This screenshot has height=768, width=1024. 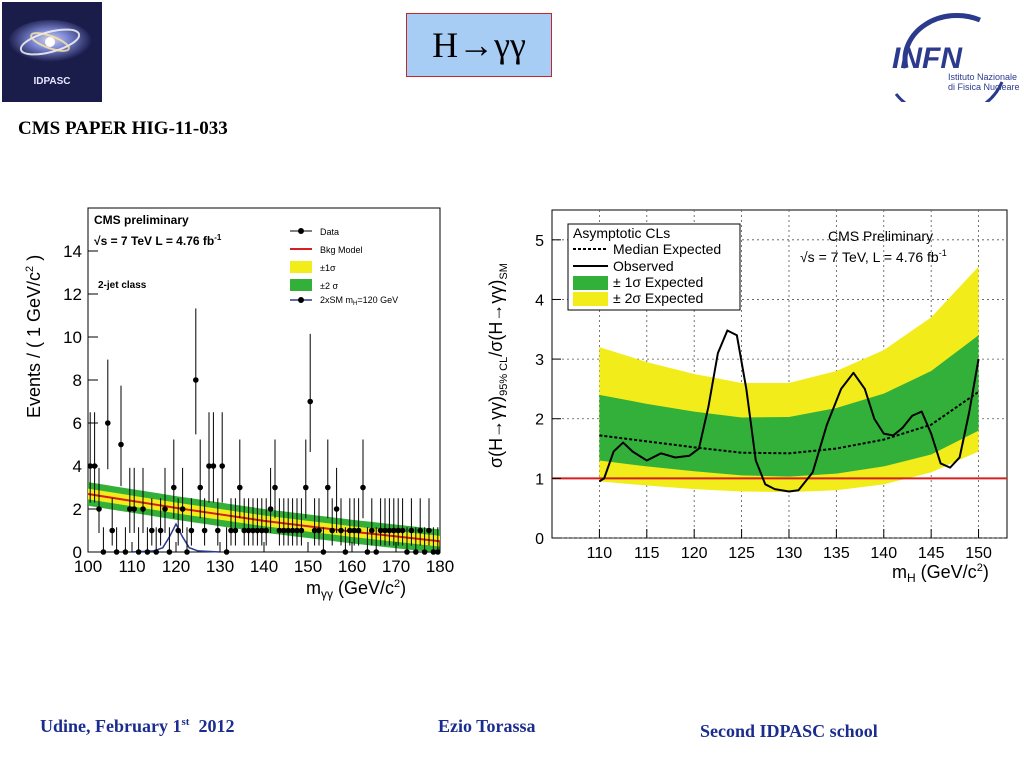 What do you see at coordinates (77, 509) in the screenshot?
I see `y-tick-label: 2` at bounding box center [77, 509].